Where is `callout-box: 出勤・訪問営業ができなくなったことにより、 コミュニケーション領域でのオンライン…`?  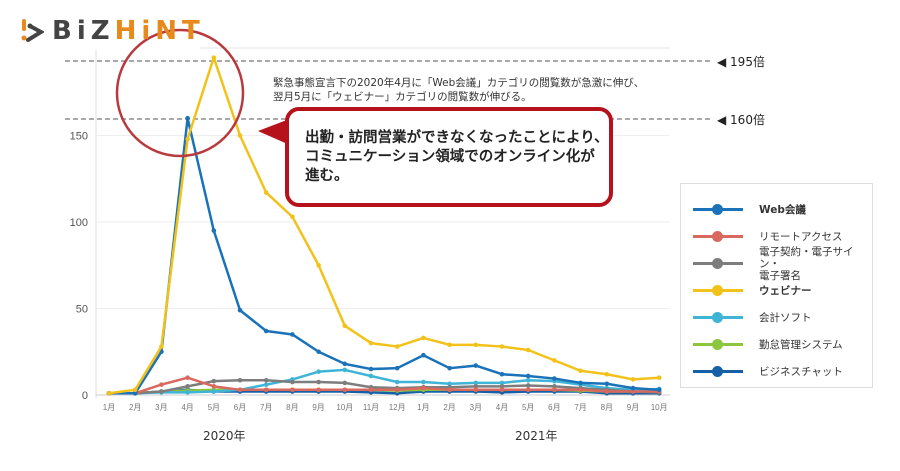
callout-box: 出勤・訪問営業ができなくなったことにより、 コミュニケーション領域でのオンライン… is located at coordinates (449, 157).